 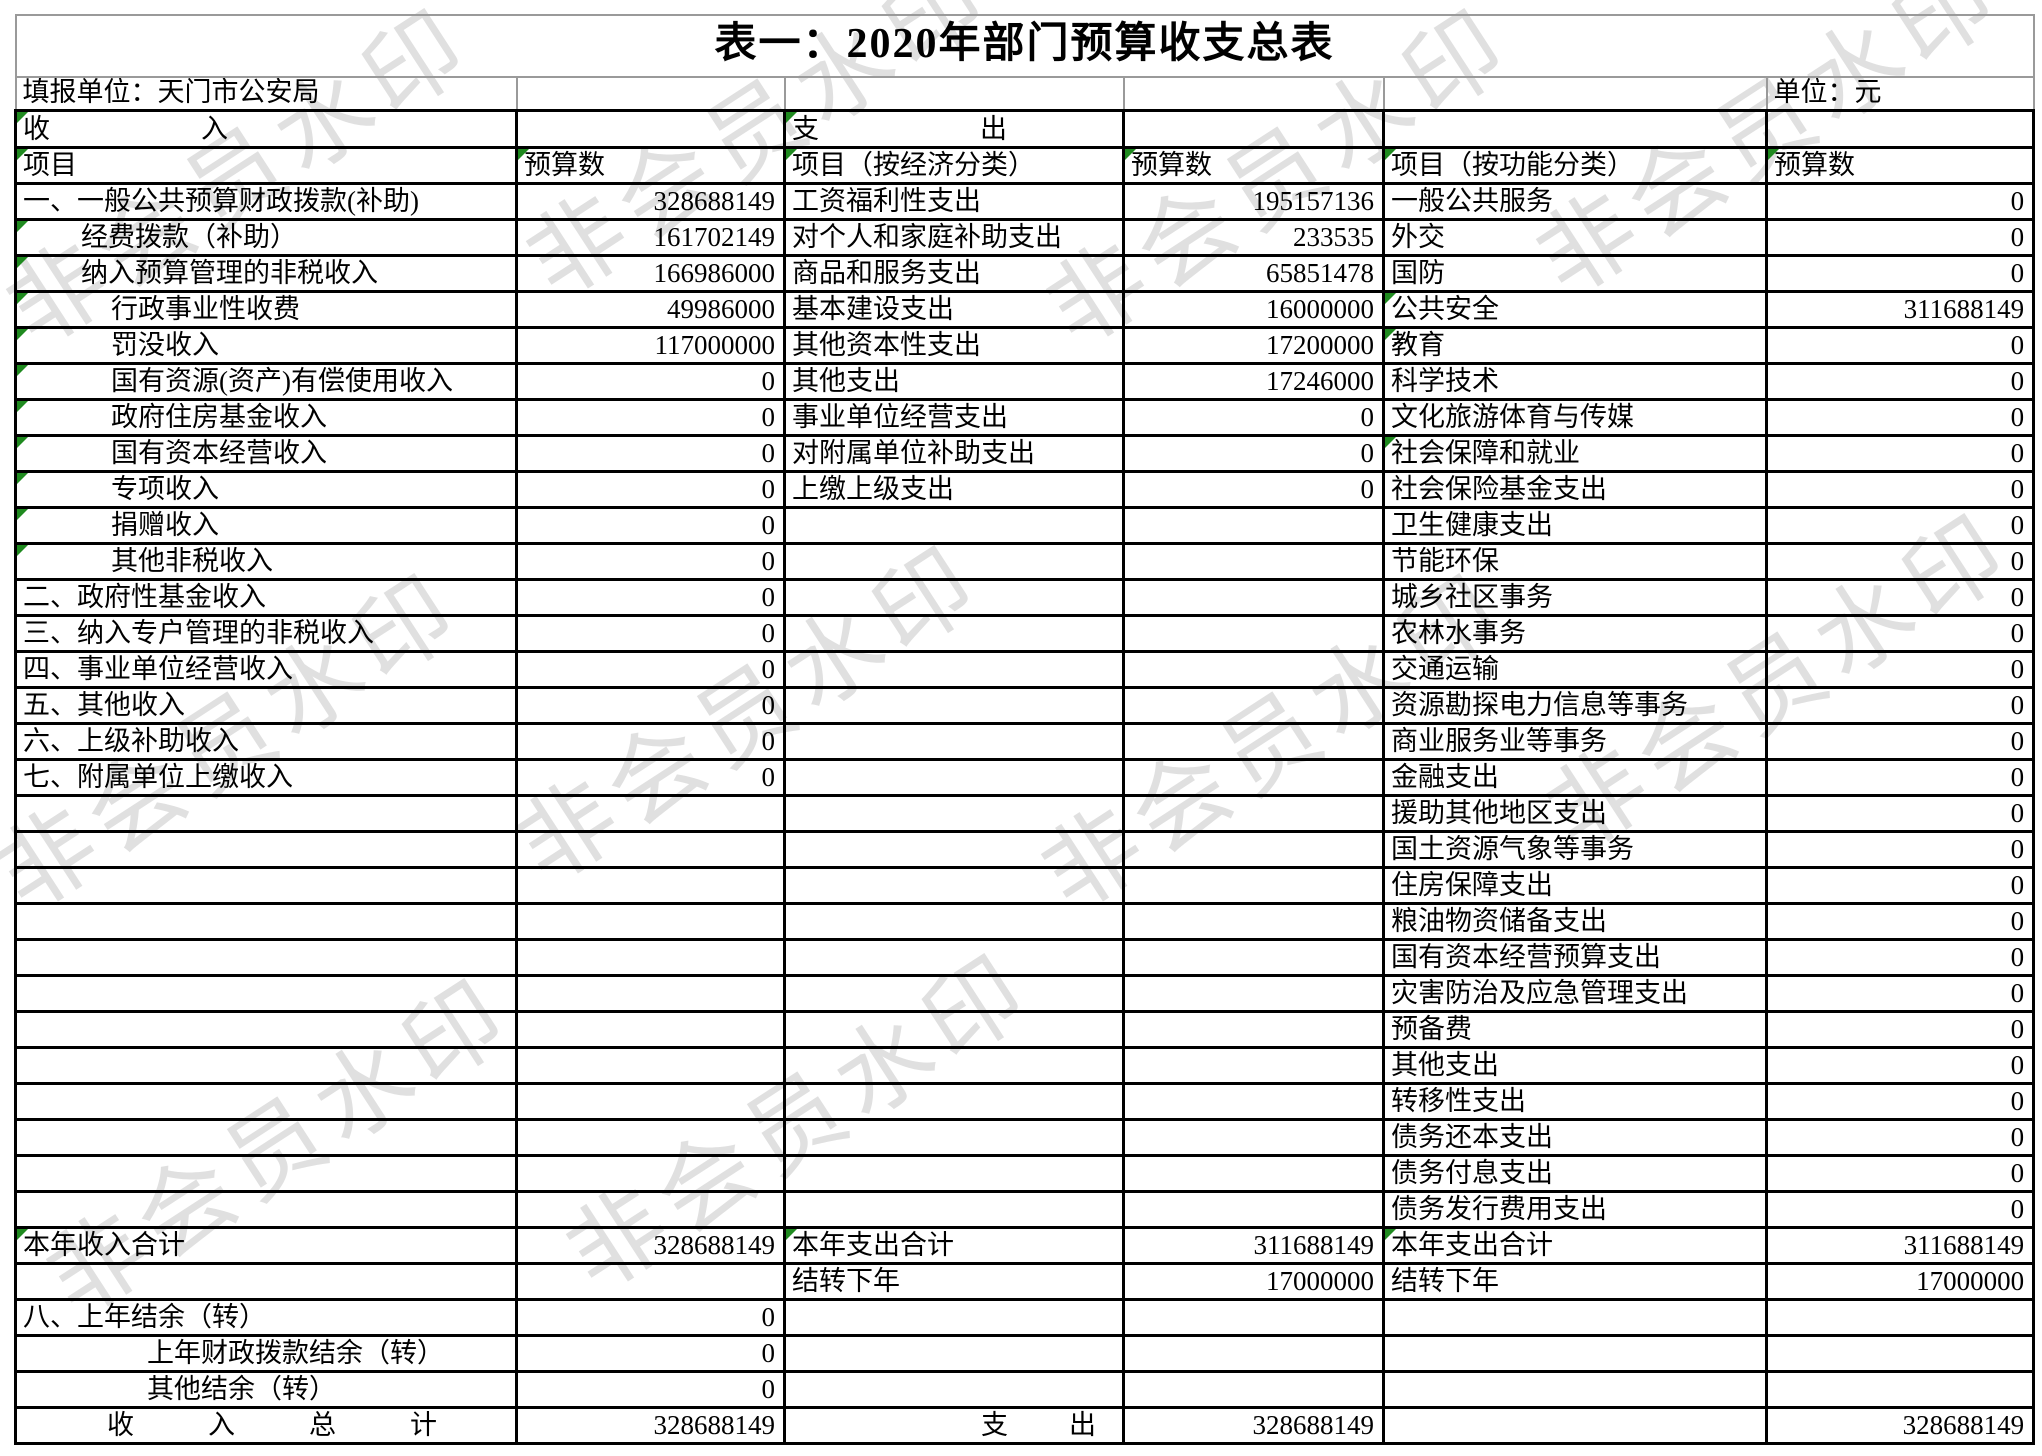 What do you see at coordinates (1900, 562) in the screenshot?
I see `cell-r11-c6: 0` at bounding box center [1900, 562].